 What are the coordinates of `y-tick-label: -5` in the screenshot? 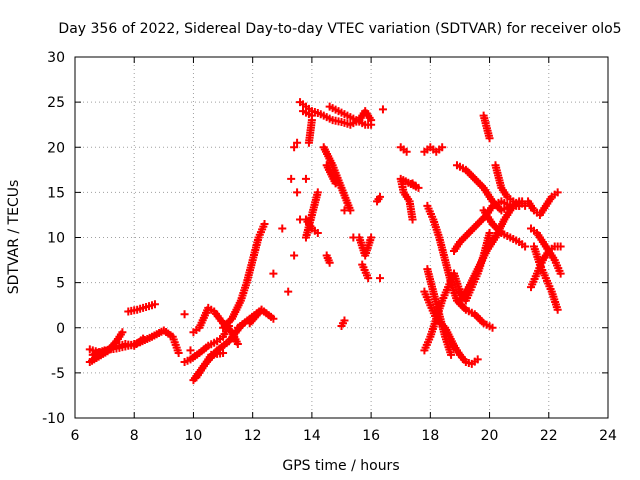 It's located at (58, 374).